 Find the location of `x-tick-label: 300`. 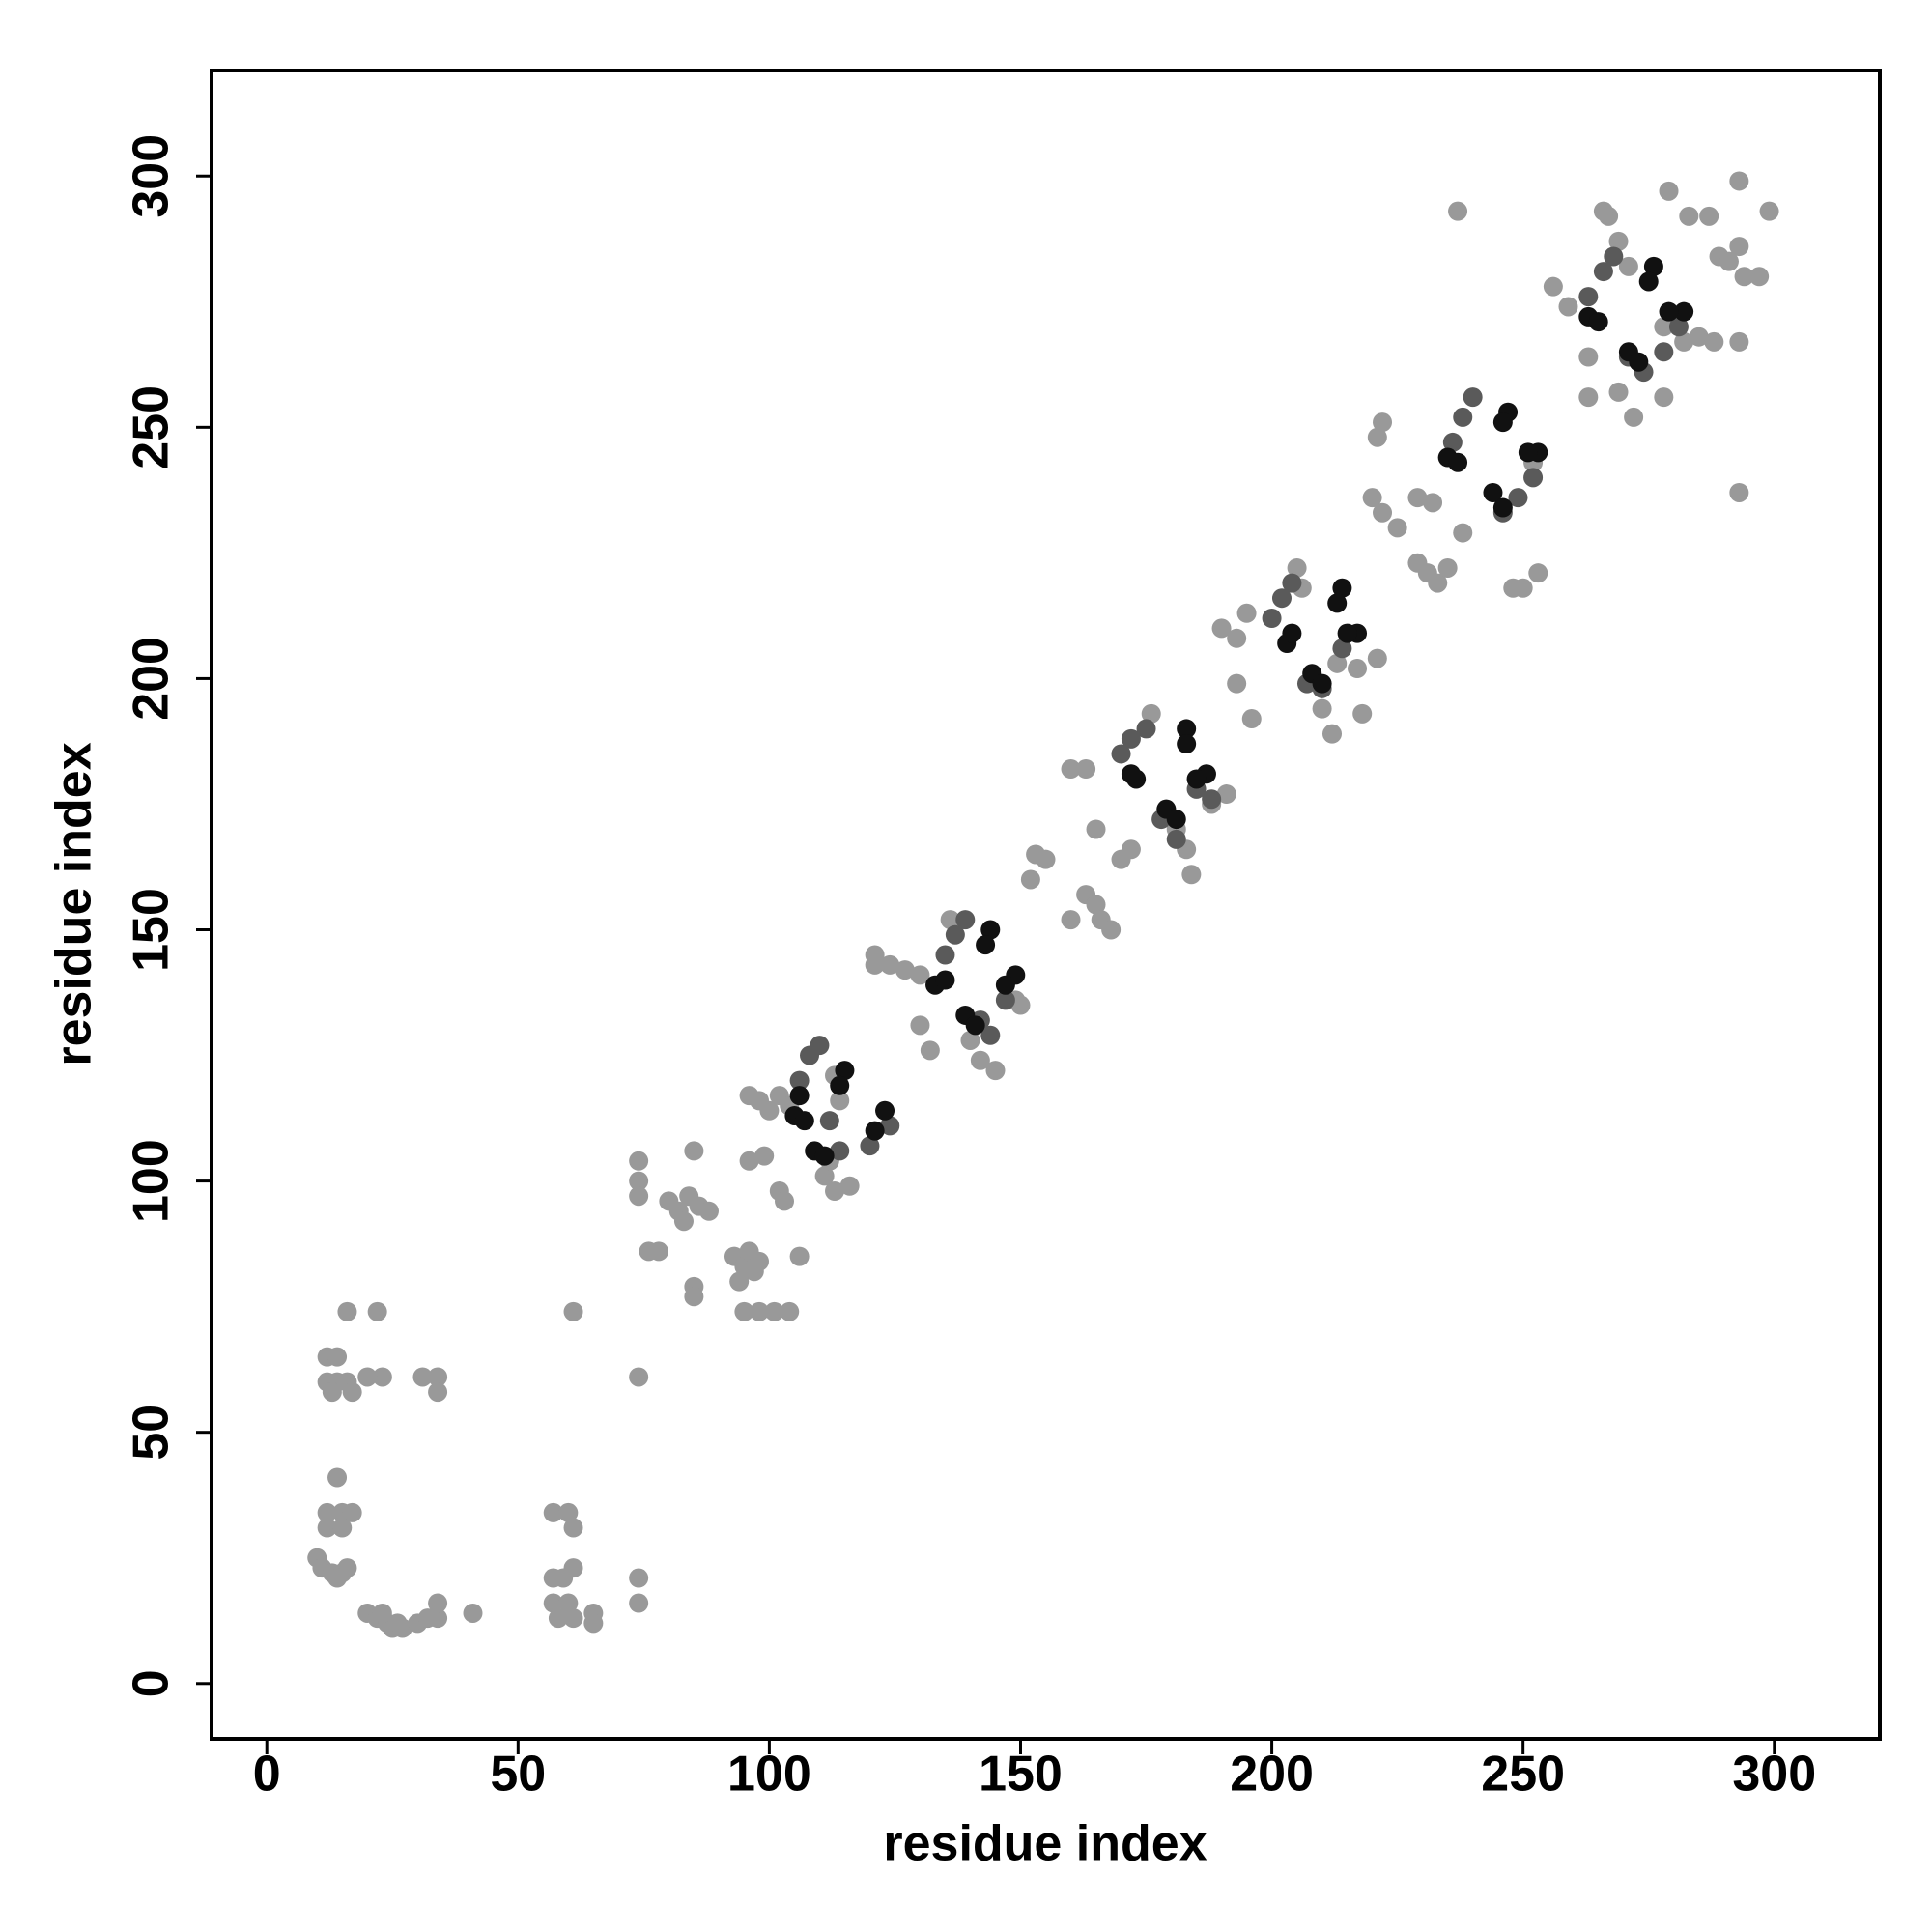

x-tick-label: 300 is located at coordinates (1774, 1775).